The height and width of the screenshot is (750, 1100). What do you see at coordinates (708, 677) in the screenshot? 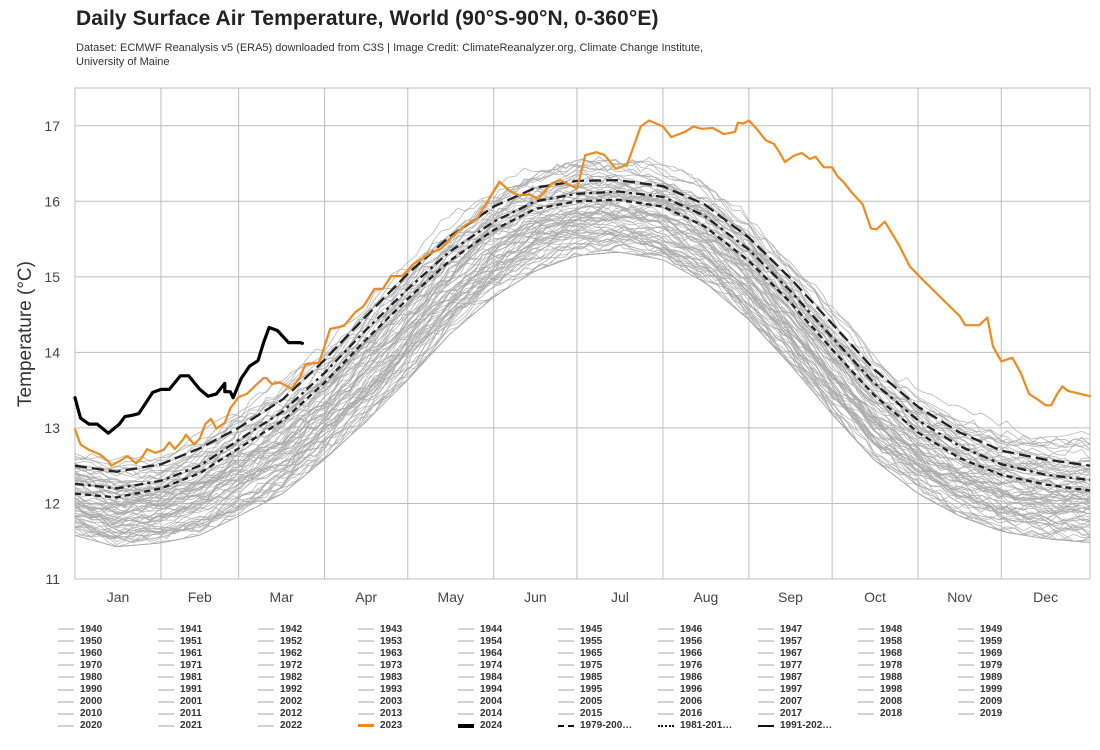
I see `legend-item: 1986` at bounding box center [708, 677].